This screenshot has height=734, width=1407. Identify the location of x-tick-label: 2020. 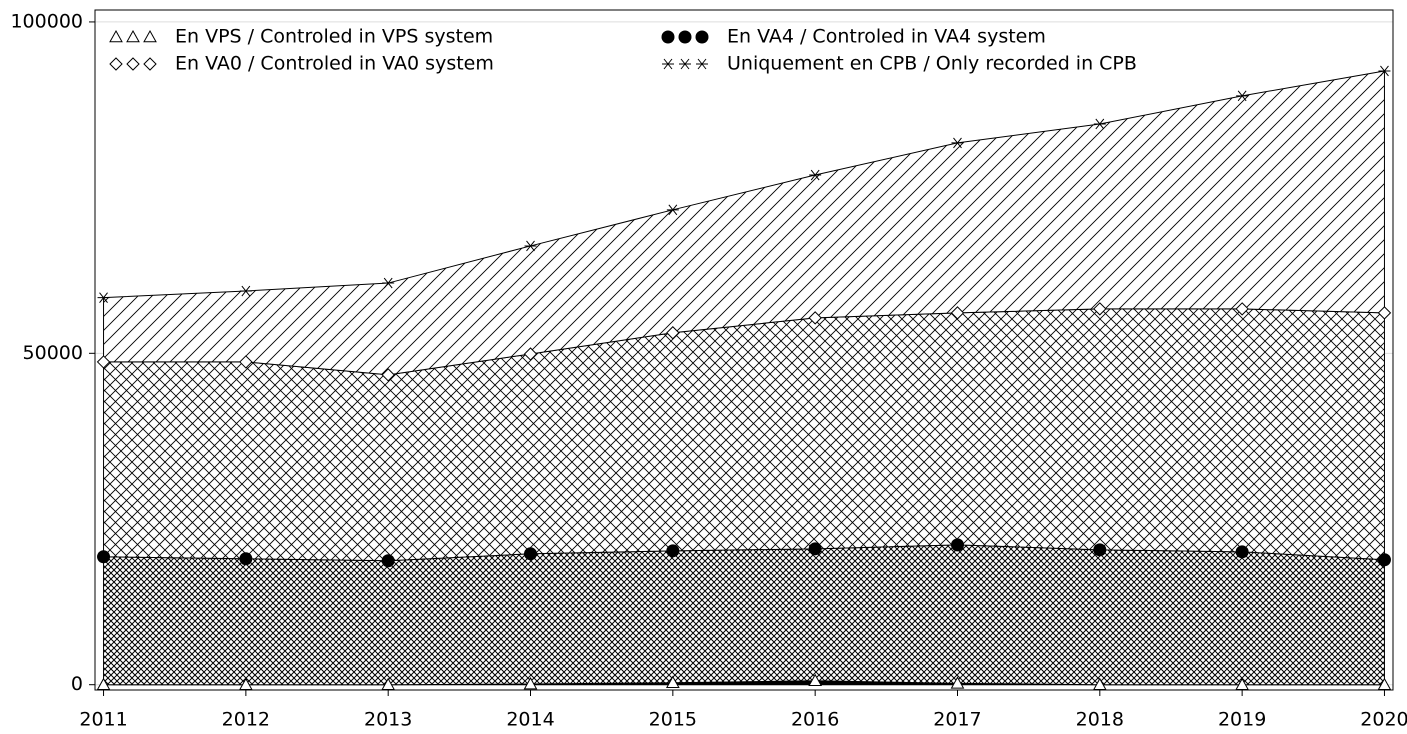
(1383, 720).